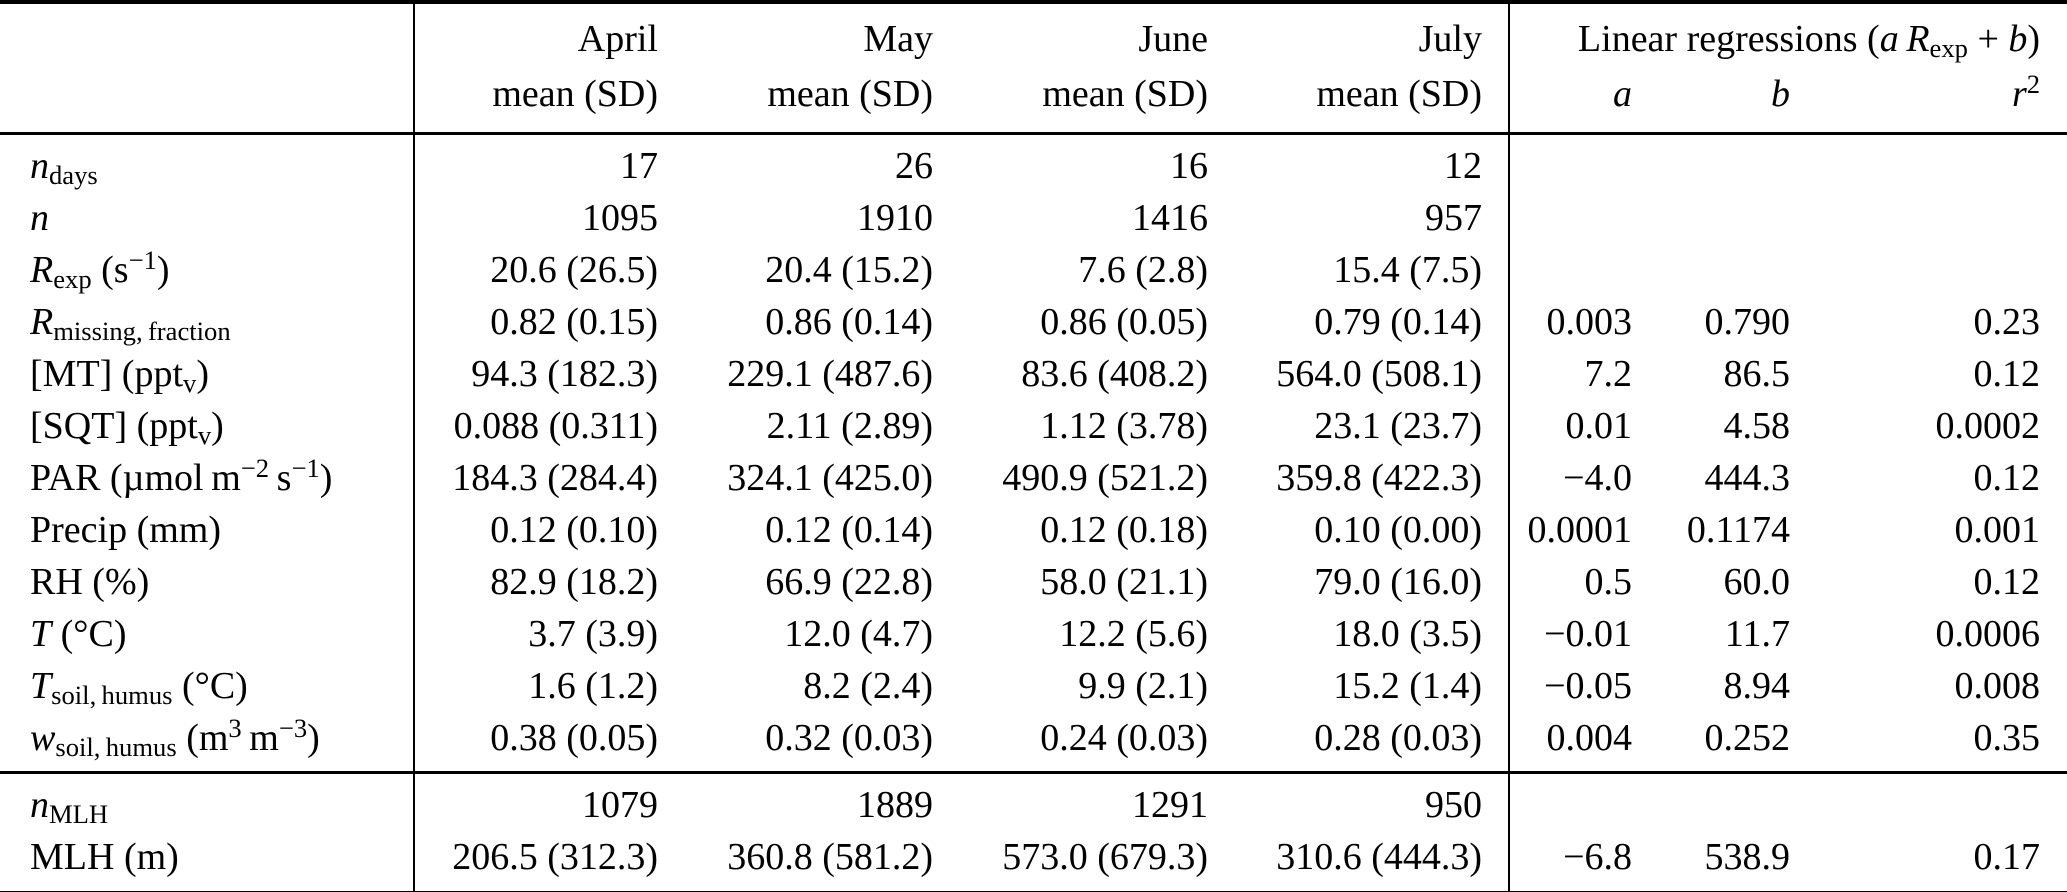  I want to click on cell-r2: 0.001, so click(1997, 530).